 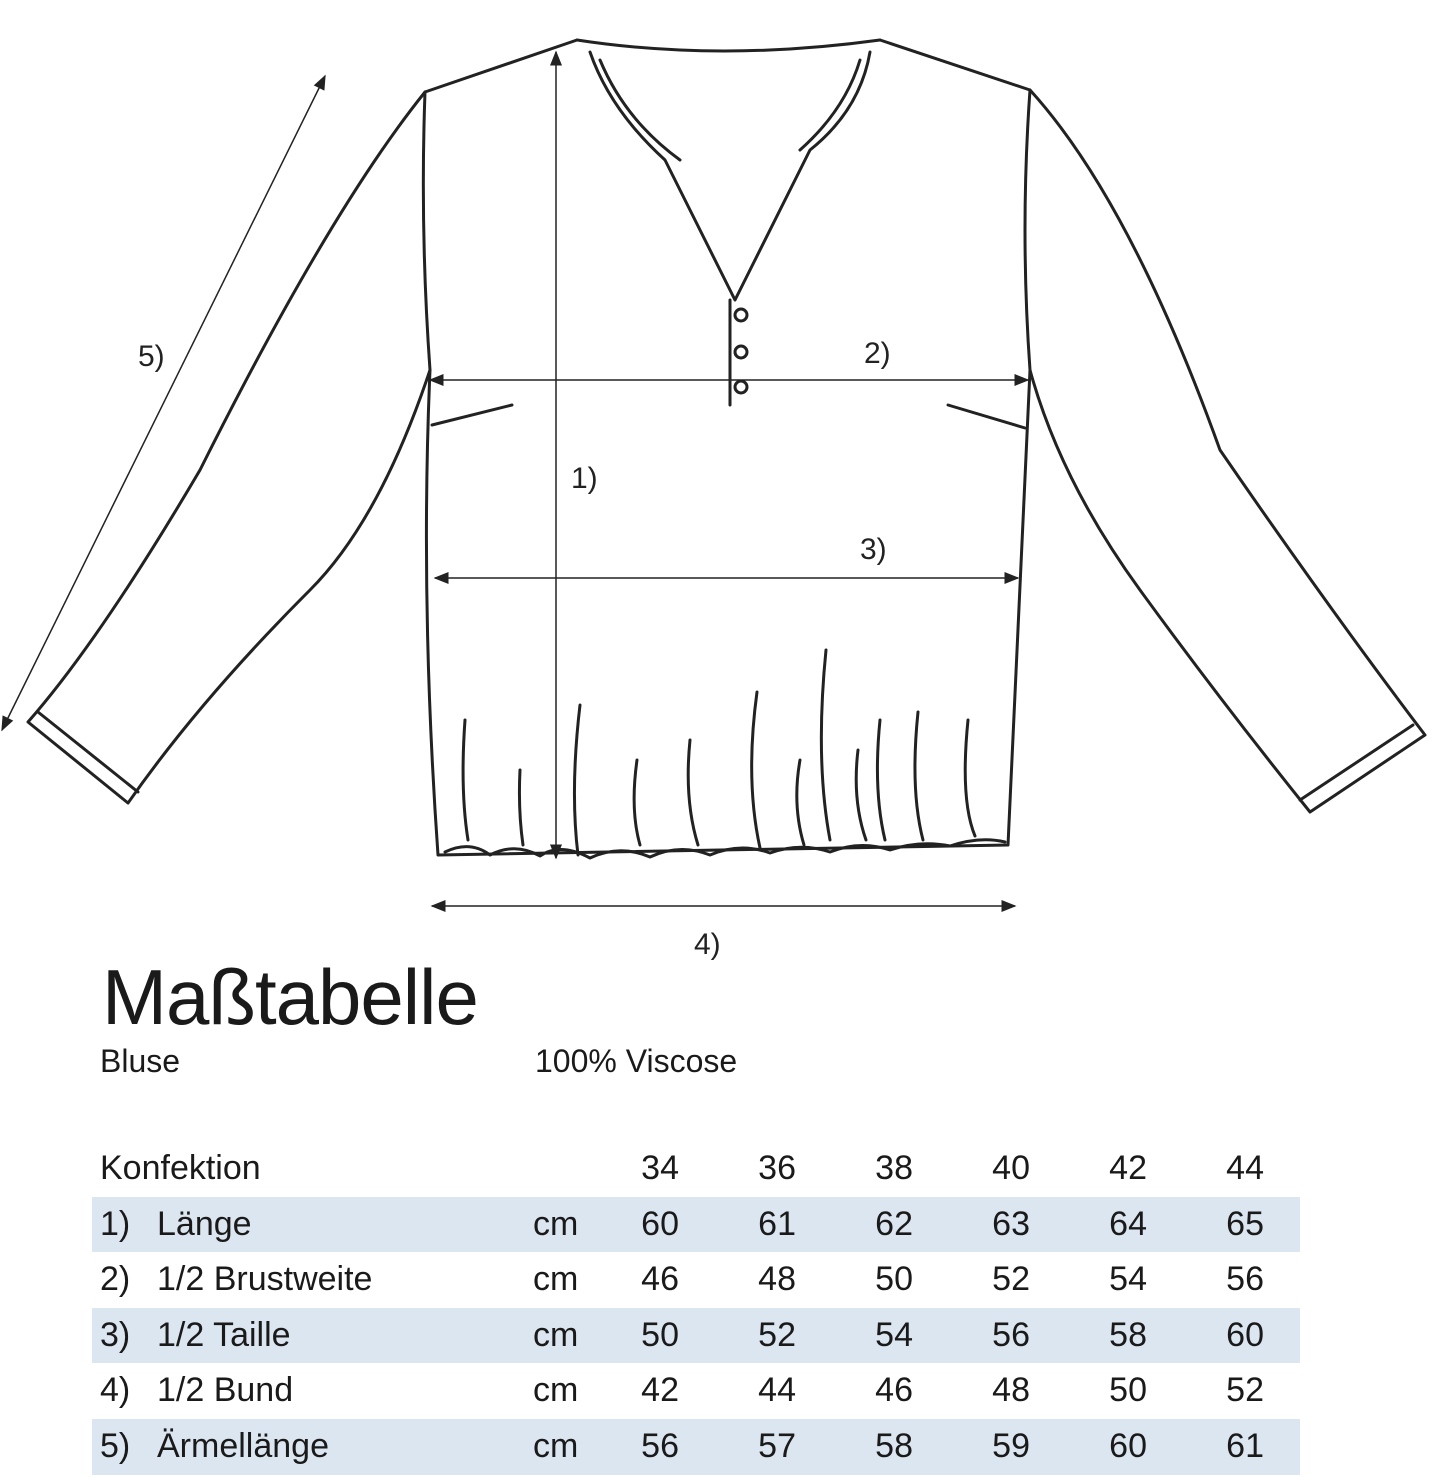 I want to click on material: 100% Viscose, so click(x=636, y=1061).